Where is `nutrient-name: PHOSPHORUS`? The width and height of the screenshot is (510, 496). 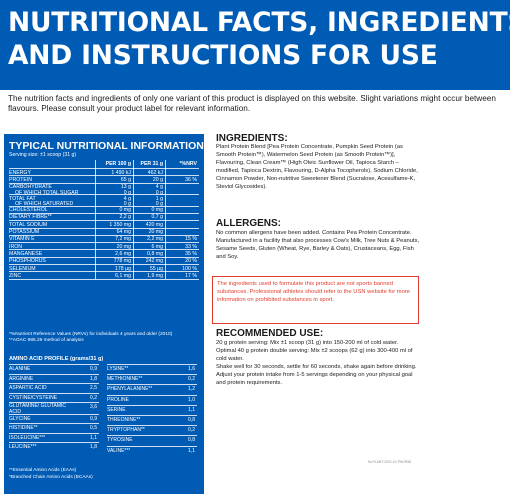
nutrient-name: PHOSPHORUS is located at coordinates (27, 261).